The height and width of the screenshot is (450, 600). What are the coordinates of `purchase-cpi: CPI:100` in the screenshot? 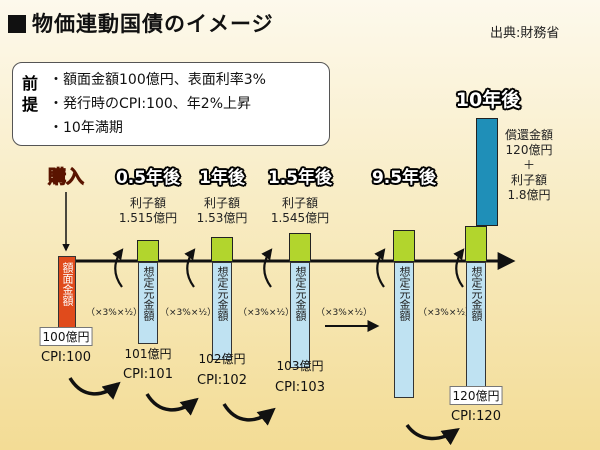 It's located at (66, 357).